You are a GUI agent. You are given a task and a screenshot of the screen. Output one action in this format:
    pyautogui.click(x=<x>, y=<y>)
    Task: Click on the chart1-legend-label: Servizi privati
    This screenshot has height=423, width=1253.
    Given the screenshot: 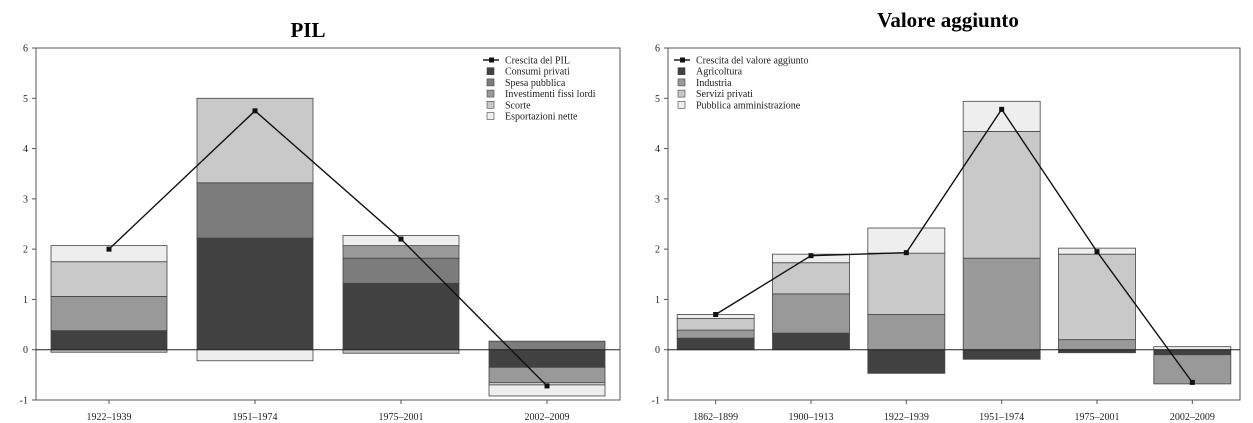 What is the action you would take?
    pyautogui.click(x=724, y=94)
    